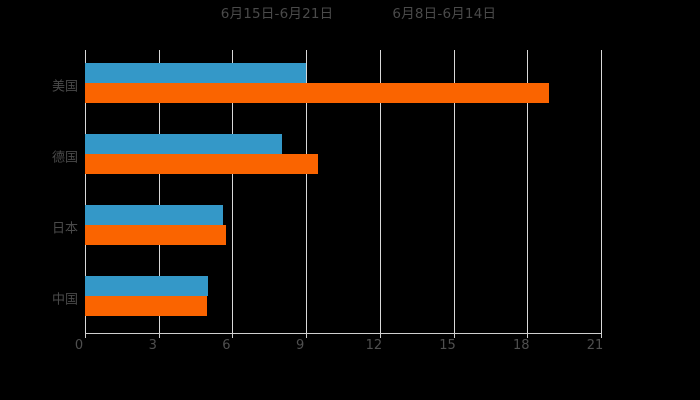 This screenshot has width=700, height=400. What do you see at coordinates (317, 93) in the screenshot?
I see `bar-美国-series-2` at bounding box center [317, 93].